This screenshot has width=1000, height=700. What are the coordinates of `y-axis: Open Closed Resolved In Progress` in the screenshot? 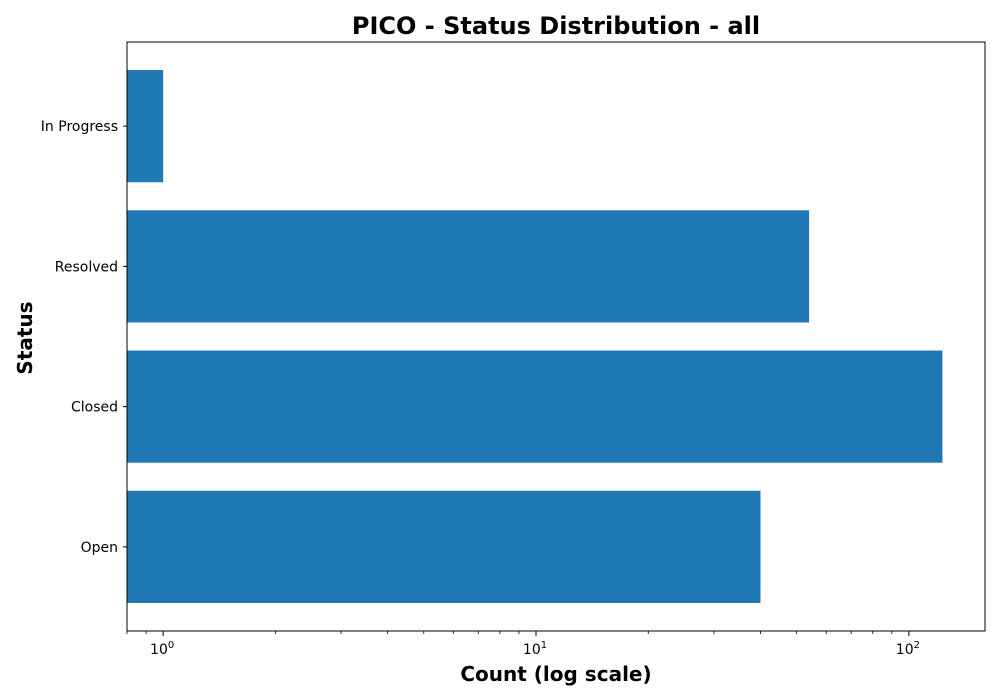 It's located at (84, 337).